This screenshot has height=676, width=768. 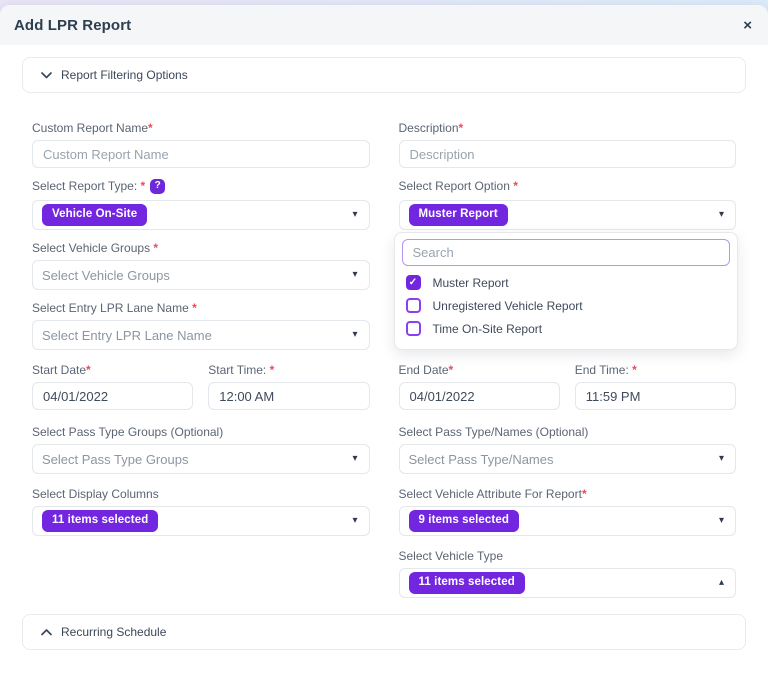 I want to click on dropdown-option-label: Muster Report, so click(x=470, y=282).